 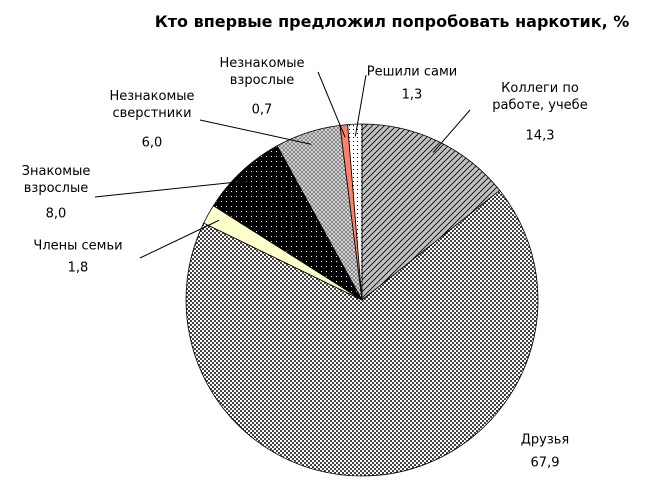 I want to click on slice-value: 14,3, so click(x=540, y=136).